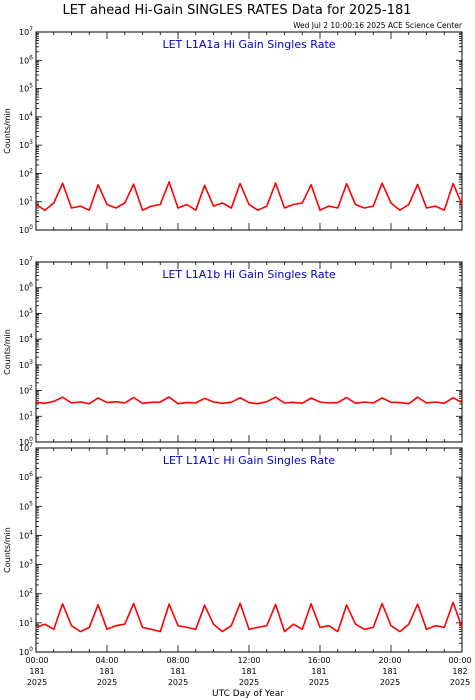  Describe the element at coordinates (177, 660) in the screenshot. I see `x-tick-label: 08:00` at that location.